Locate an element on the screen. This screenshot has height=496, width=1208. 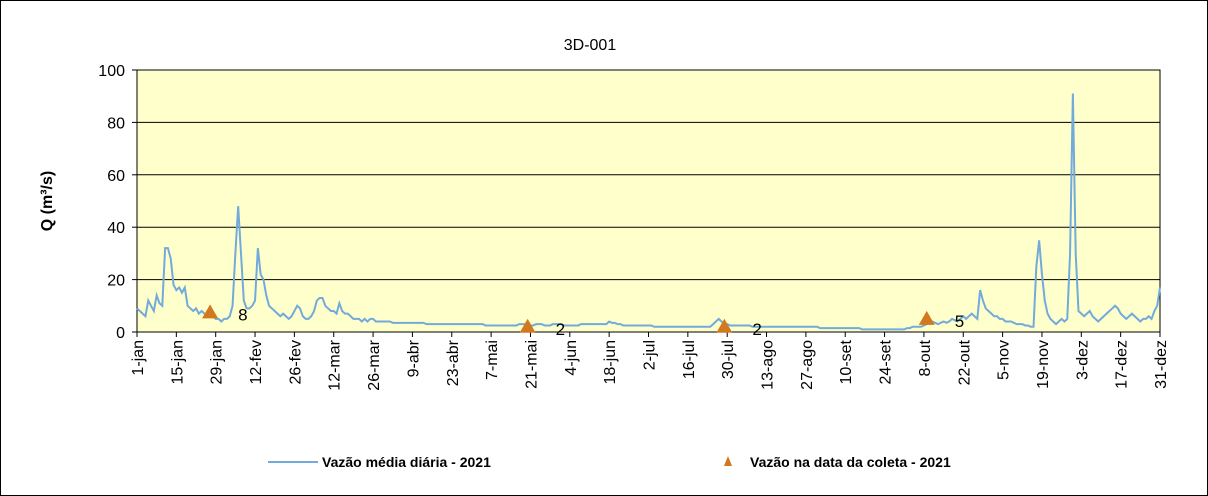
x-tick-label: 8-out is located at coordinates (925, 357).